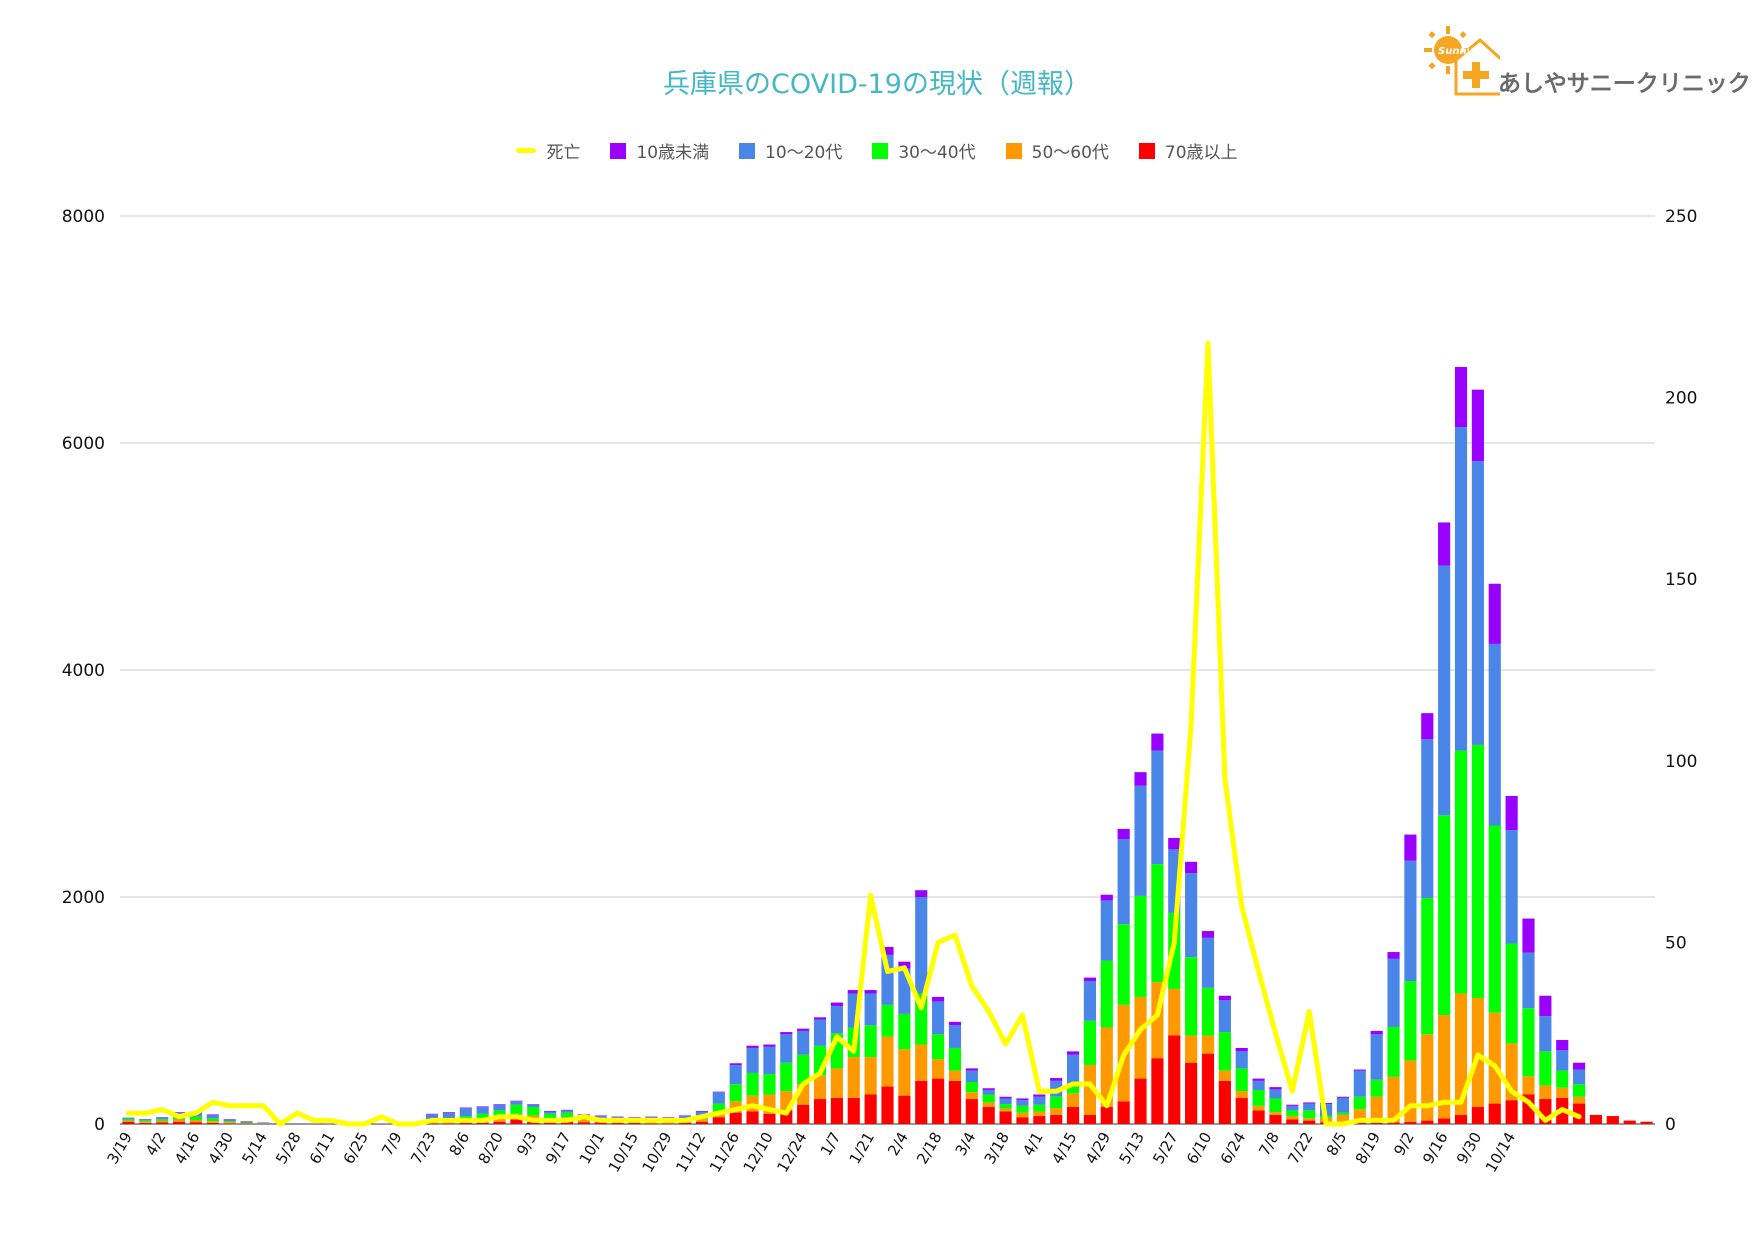 Image resolution: width=1754 pixels, height=1239 pixels. Describe the element at coordinates (831, 1144) in the screenshot. I see `x-tick-label: 1/7` at that location.